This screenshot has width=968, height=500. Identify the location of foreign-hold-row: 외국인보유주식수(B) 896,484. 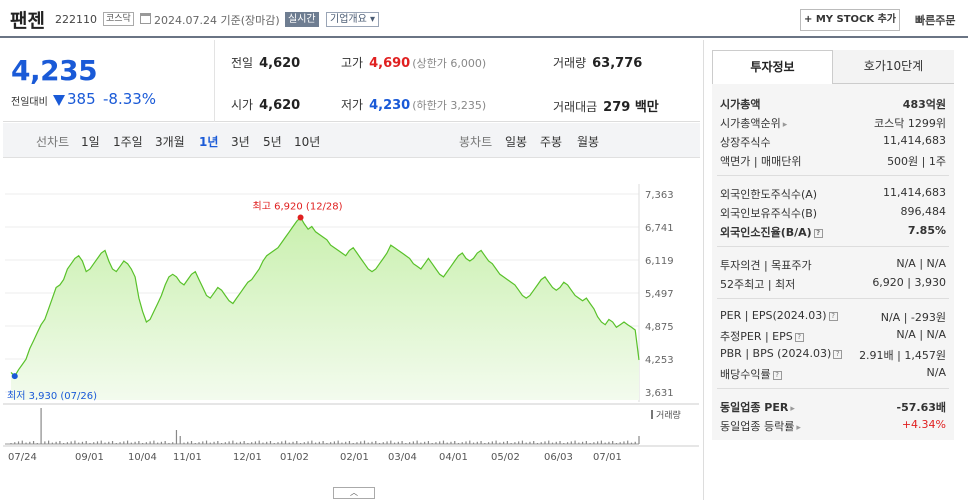
(833, 212).